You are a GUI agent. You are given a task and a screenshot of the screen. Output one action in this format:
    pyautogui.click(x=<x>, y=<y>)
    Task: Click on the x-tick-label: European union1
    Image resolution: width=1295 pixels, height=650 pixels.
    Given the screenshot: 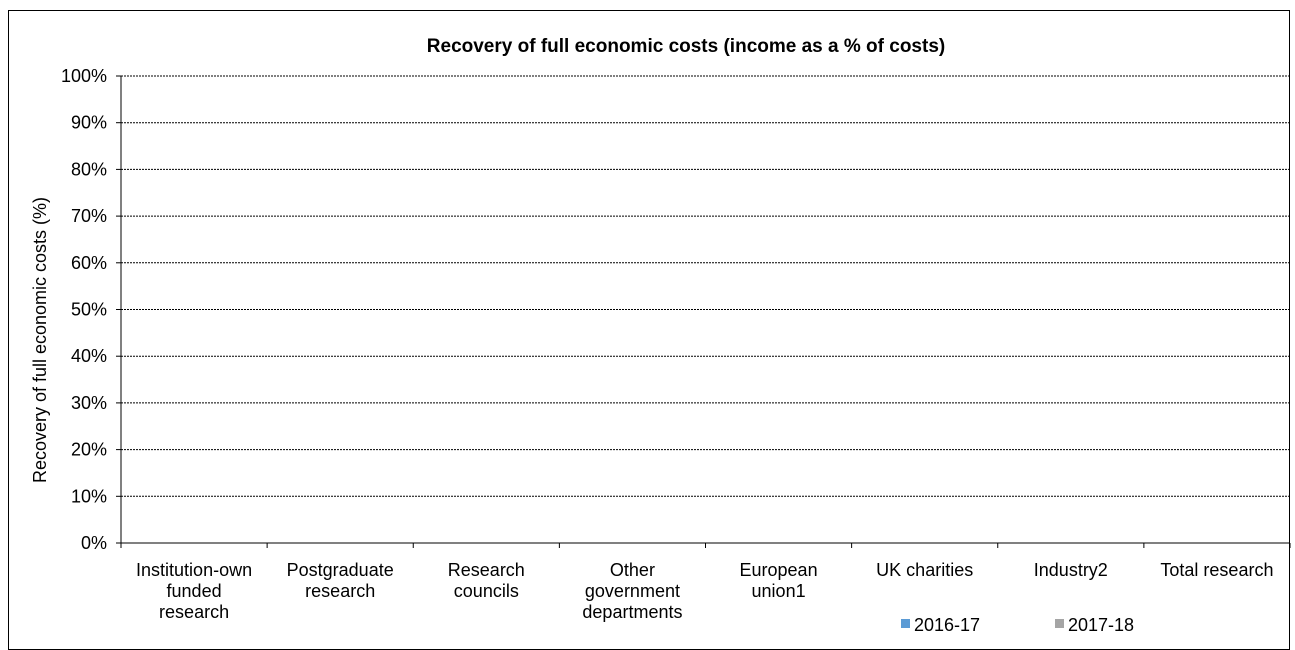 What is the action you would take?
    pyautogui.click(x=779, y=580)
    